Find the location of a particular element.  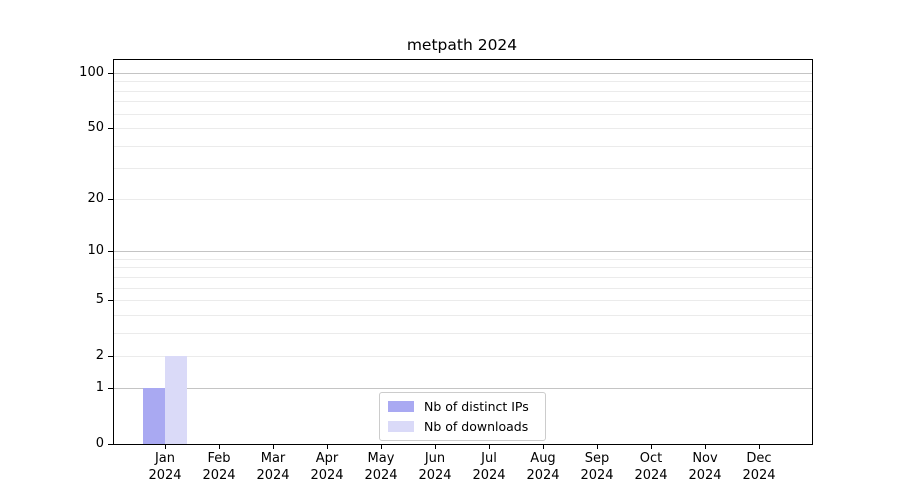

x-tick-label-line: Sep is located at coordinates (597, 458).